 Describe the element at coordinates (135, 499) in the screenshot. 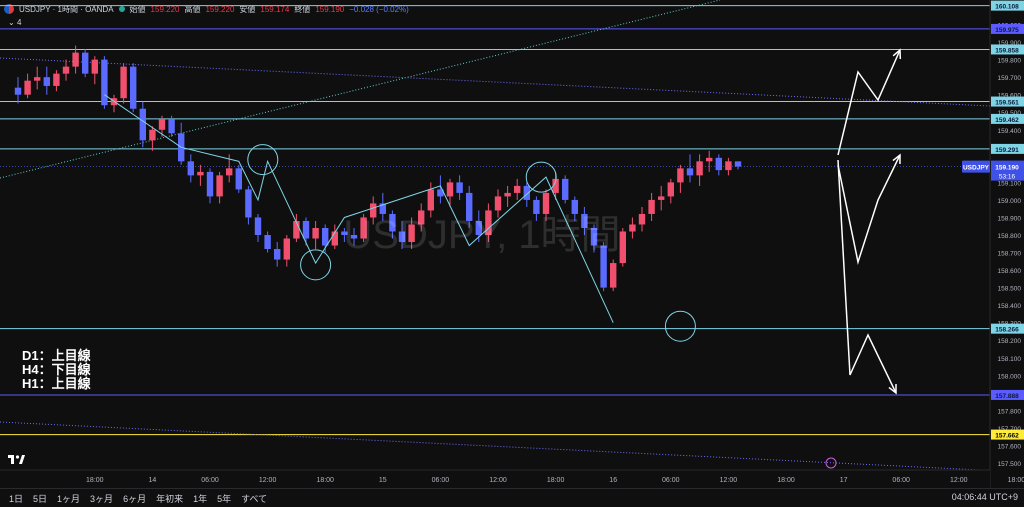

I see `range-6m: 6ヶ月` at that location.